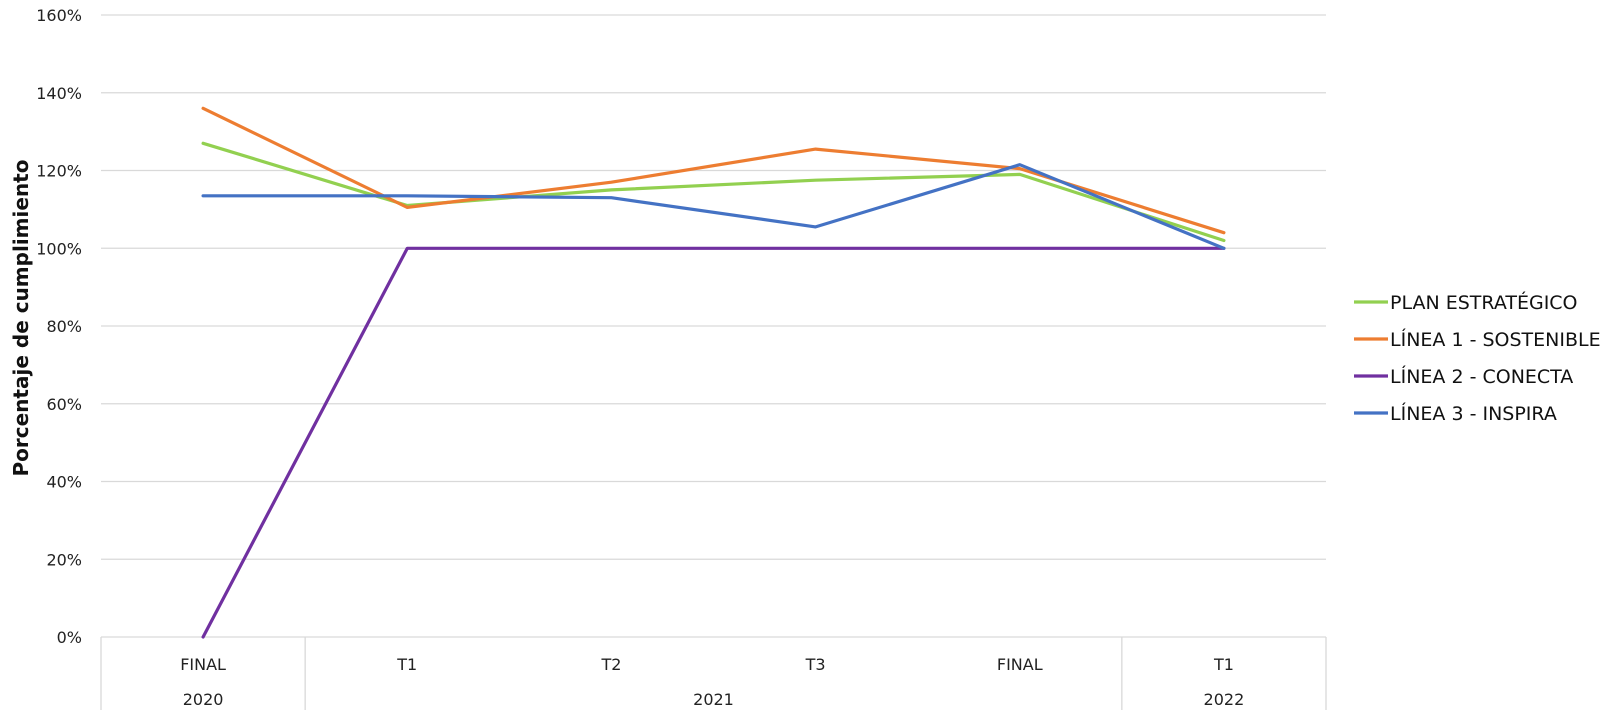 This screenshot has height=710, width=1619. I want to click on x-group-label: 2020, so click(203, 699).